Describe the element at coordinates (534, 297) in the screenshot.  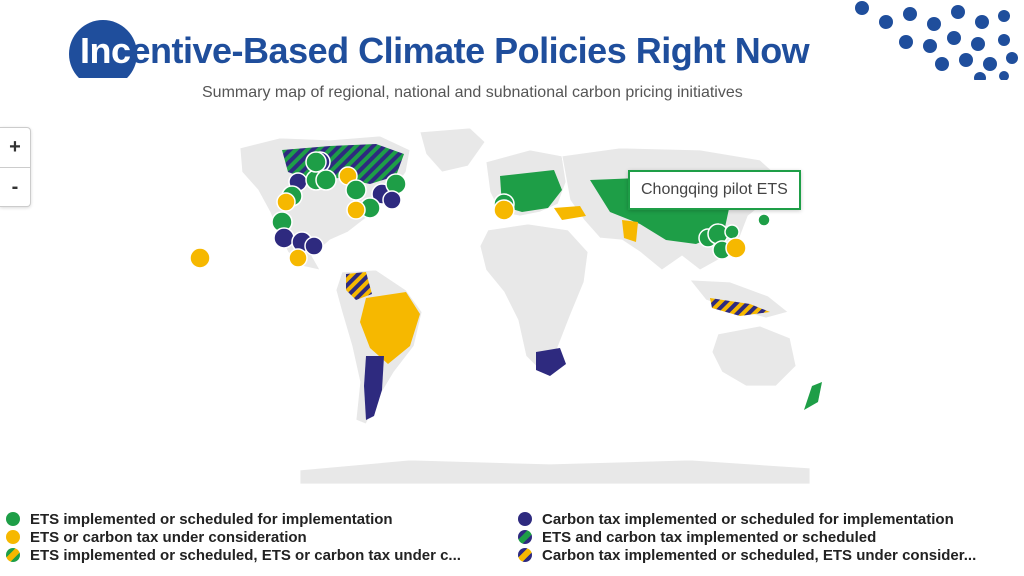
I see `africa-land` at that location.